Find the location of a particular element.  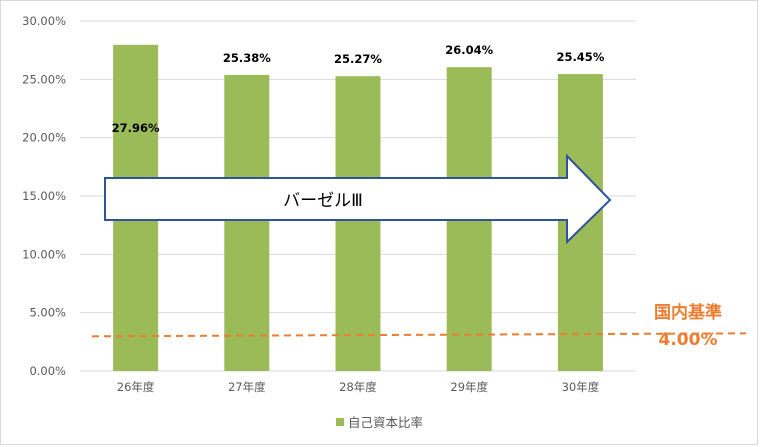

y-tick-label: 20.00% is located at coordinates (44, 138).